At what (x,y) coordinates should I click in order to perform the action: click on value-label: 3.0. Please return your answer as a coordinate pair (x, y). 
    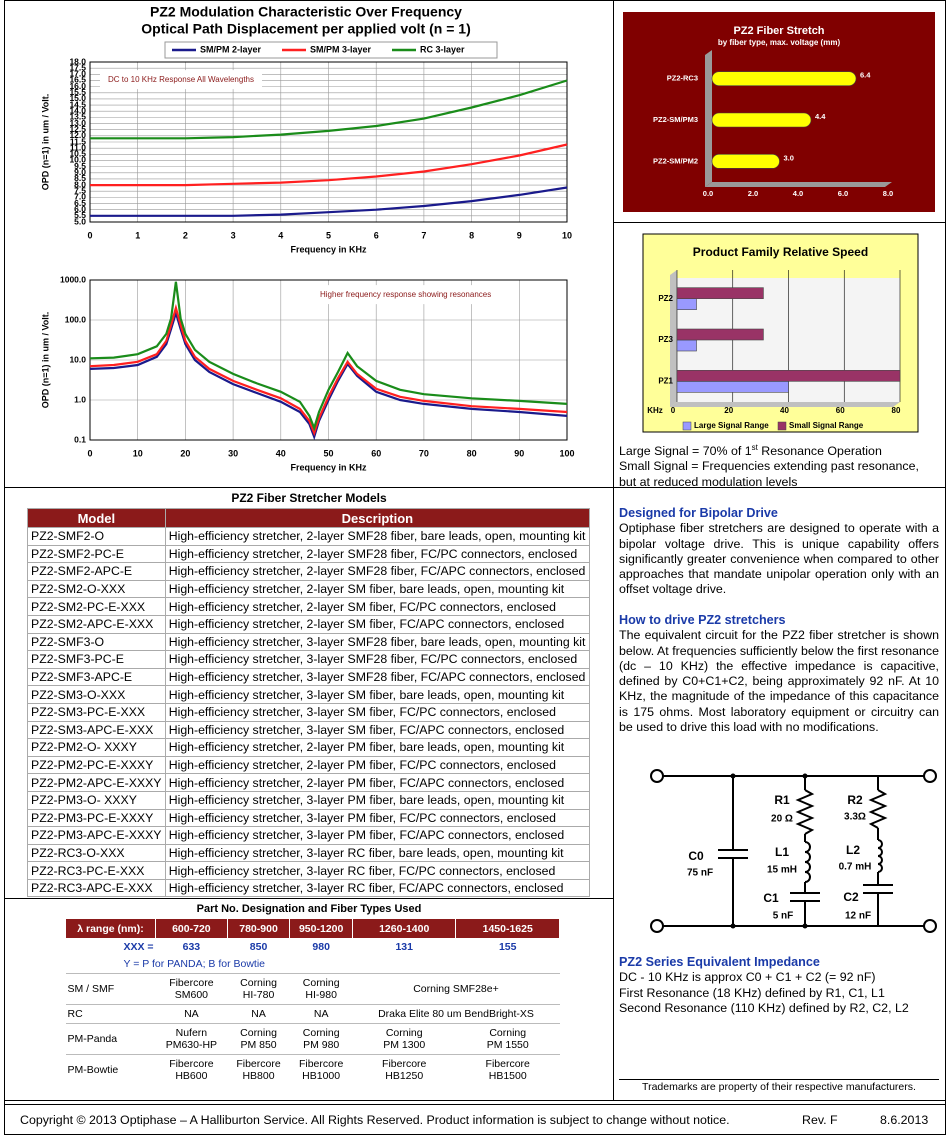
    Looking at the image, I should click on (789, 157).